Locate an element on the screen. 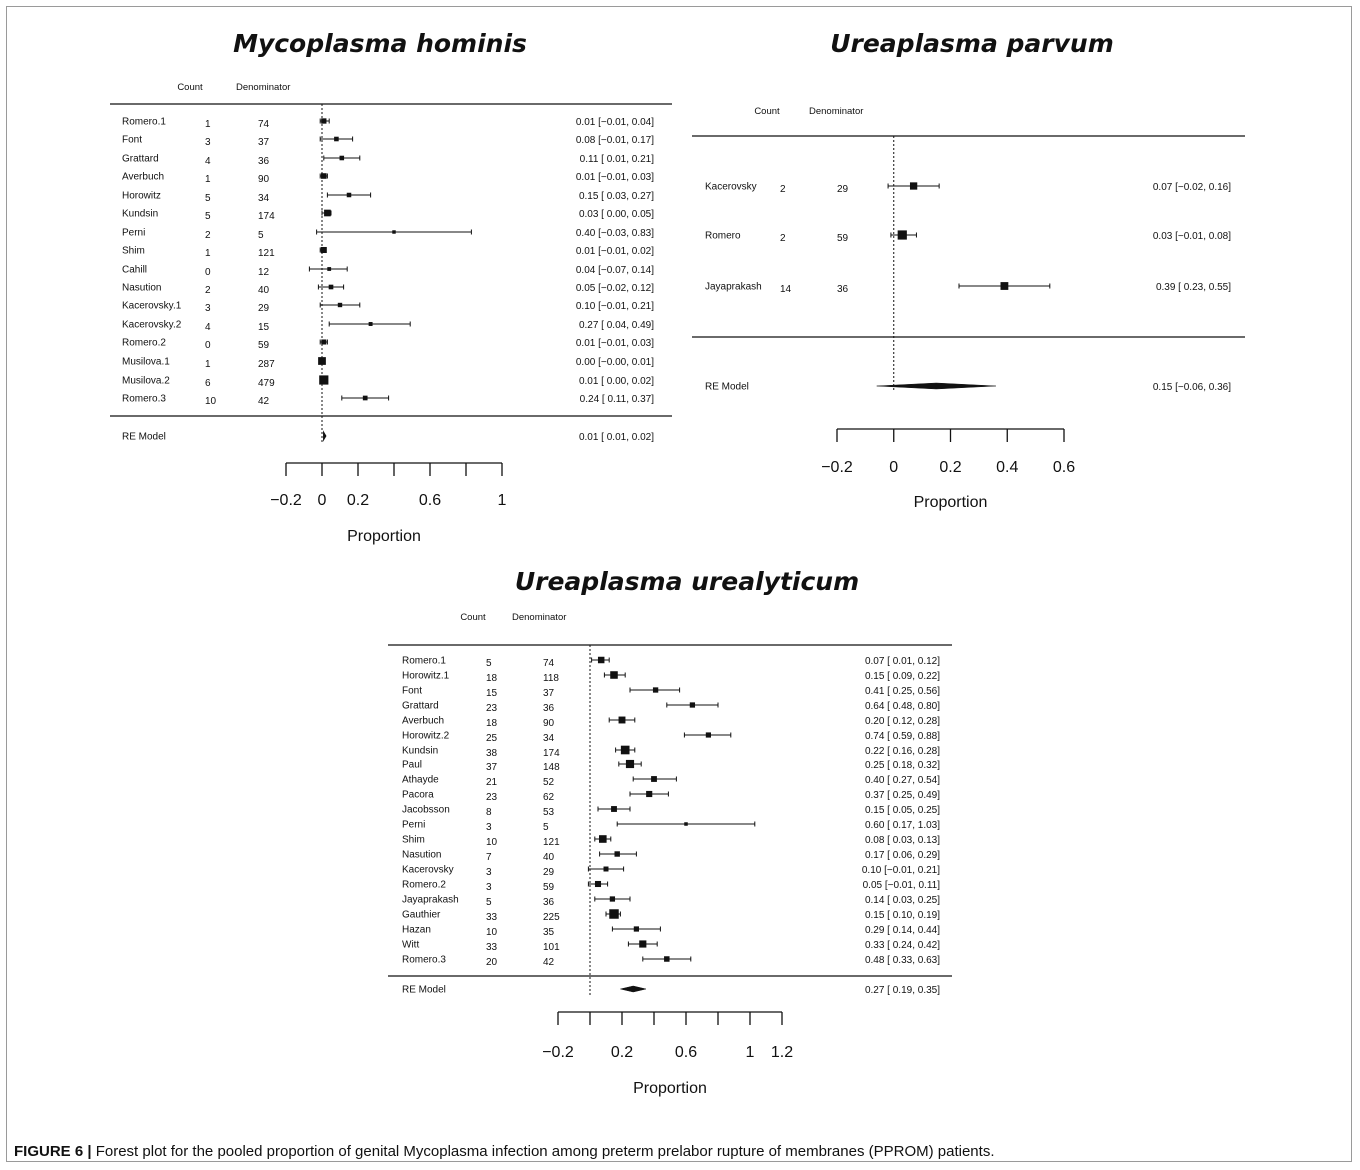 The width and height of the screenshot is (1360, 1170). up-study-estimate-label: 0.07 [−0.02, 0.16] is located at coordinates (1192, 187).